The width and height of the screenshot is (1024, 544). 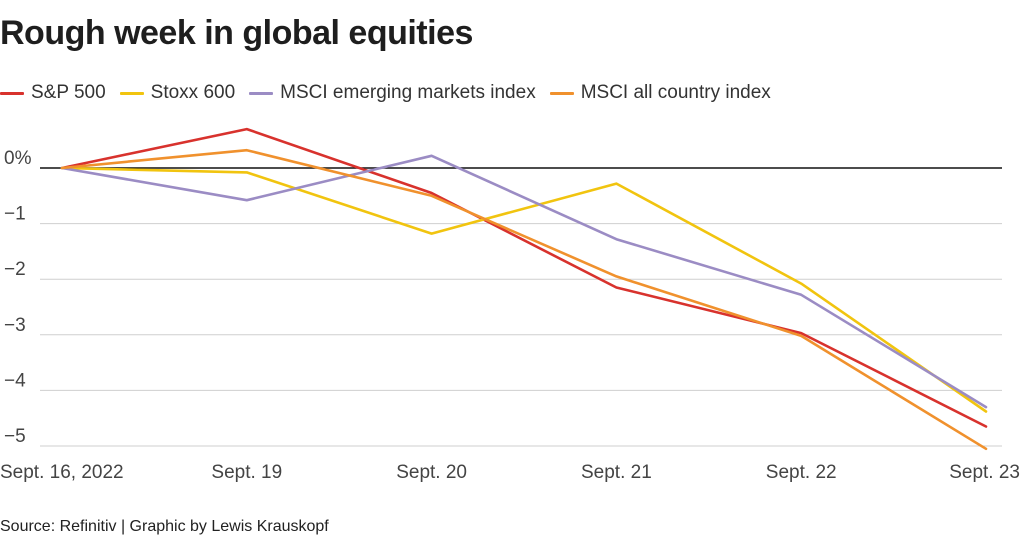 I want to click on x-tick-label: Sept. 20, so click(x=431, y=472).